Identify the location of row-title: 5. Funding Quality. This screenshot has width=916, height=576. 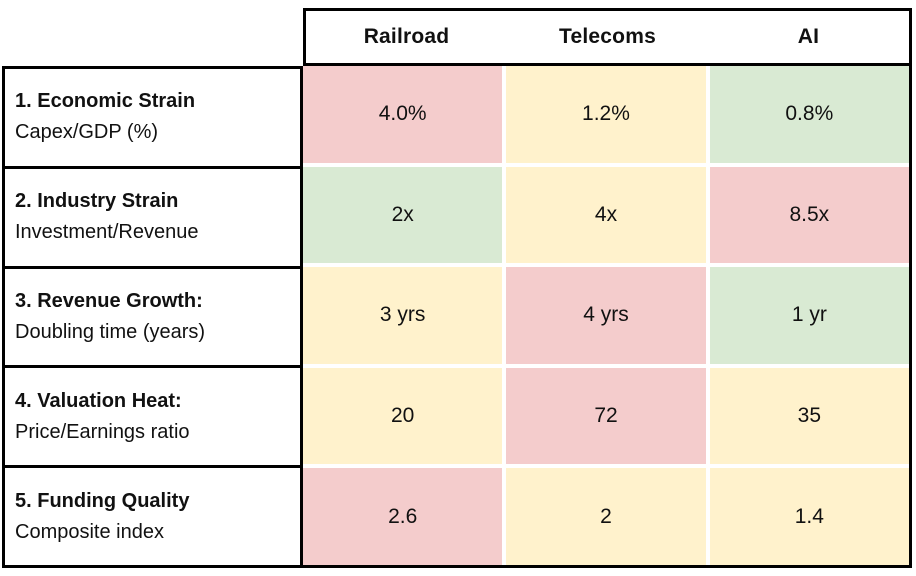
(102, 500).